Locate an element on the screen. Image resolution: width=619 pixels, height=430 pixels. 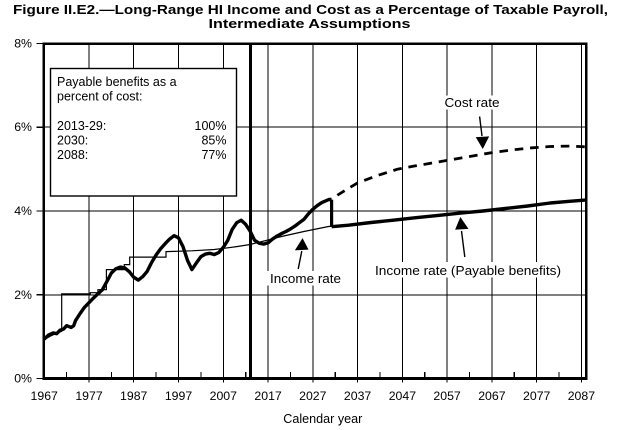
svg-text: 1997 is located at coordinates (179, 396).